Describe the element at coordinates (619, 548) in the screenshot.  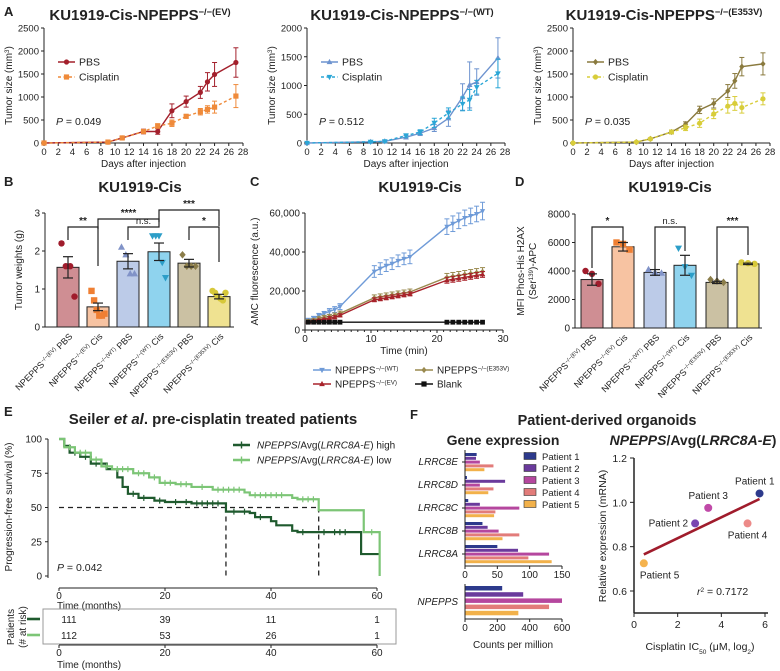
I see `y-tick-label: 0.8` at that location.